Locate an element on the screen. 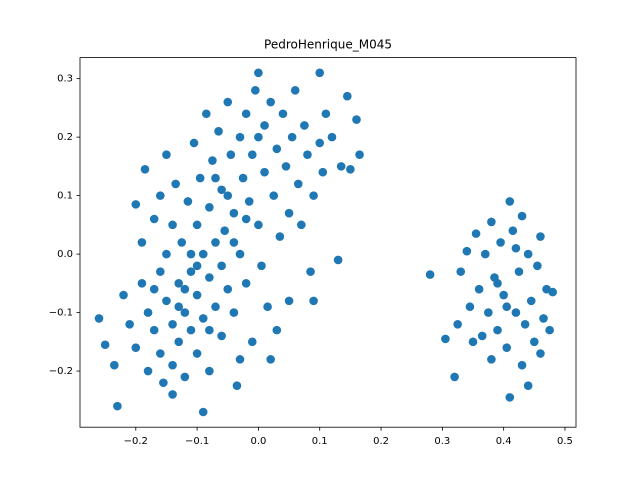  x-tick-label: 0.1 is located at coordinates (320, 441).